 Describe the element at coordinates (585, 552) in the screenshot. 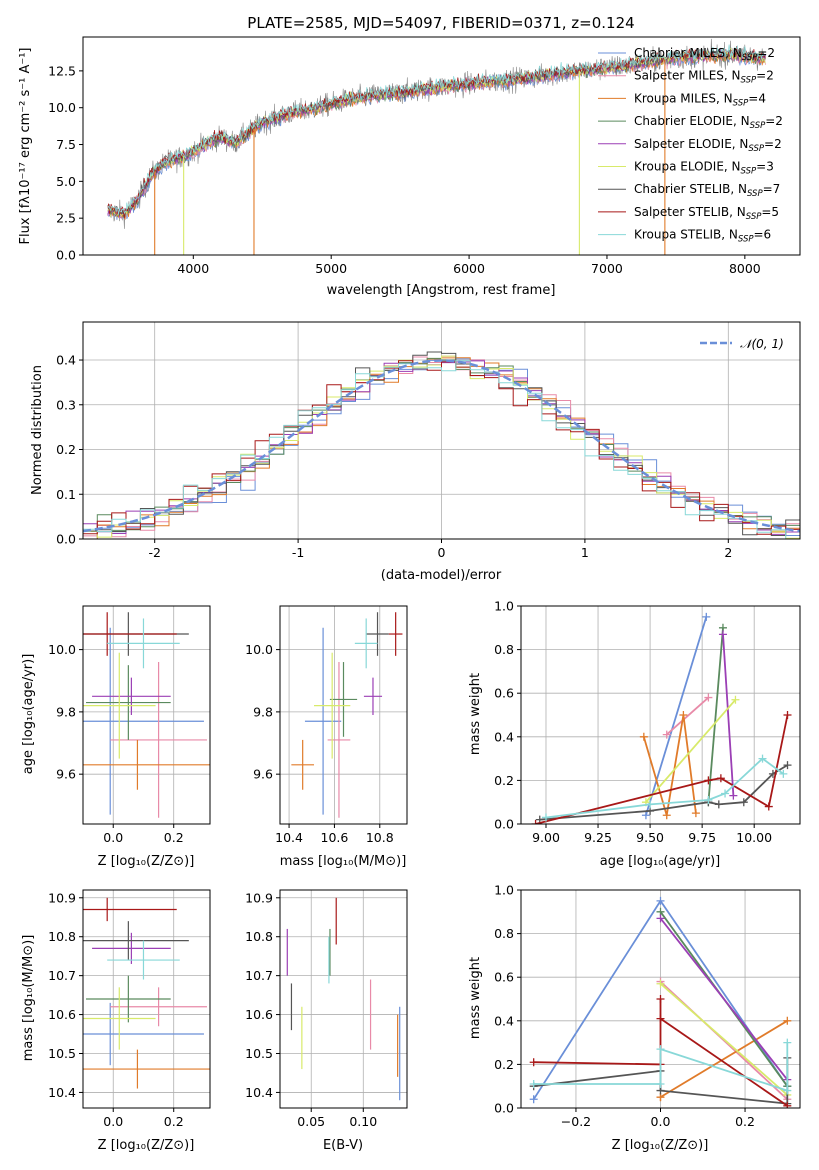

I see `x-tick-label: 1` at that location.